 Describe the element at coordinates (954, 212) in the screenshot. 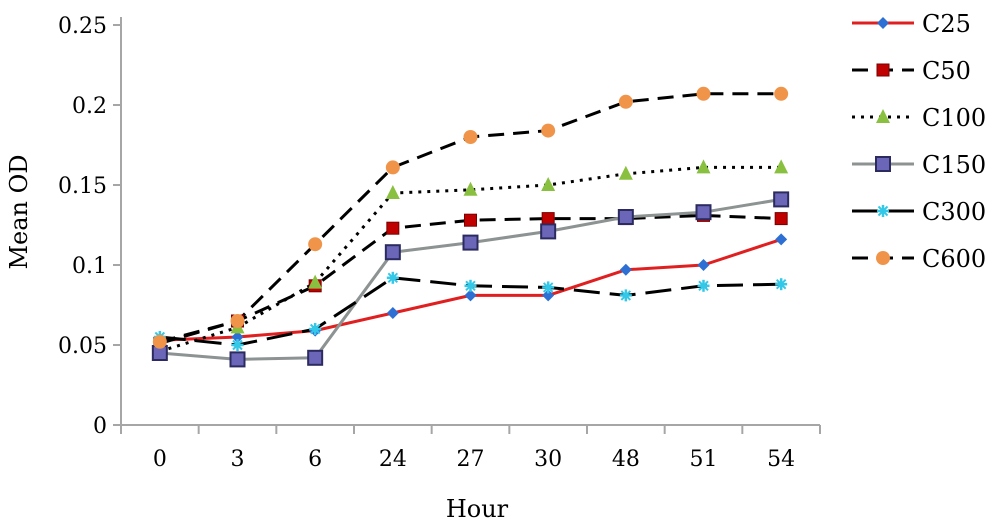

I see `legend-label: C300` at that location.